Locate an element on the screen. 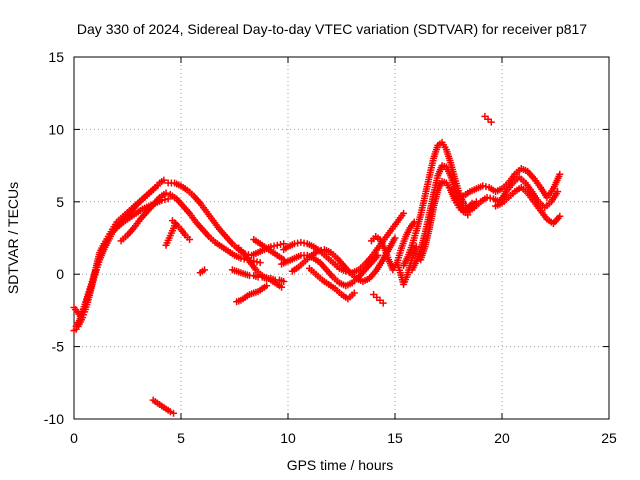  y-tick-label: 5 is located at coordinates (60, 202).